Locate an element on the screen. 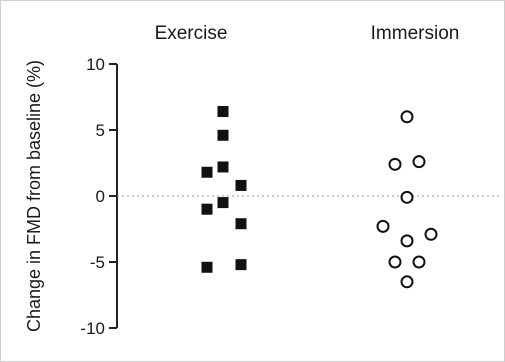 The width and height of the screenshot is (505, 362). y-tick-label: 0 is located at coordinates (100, 196).